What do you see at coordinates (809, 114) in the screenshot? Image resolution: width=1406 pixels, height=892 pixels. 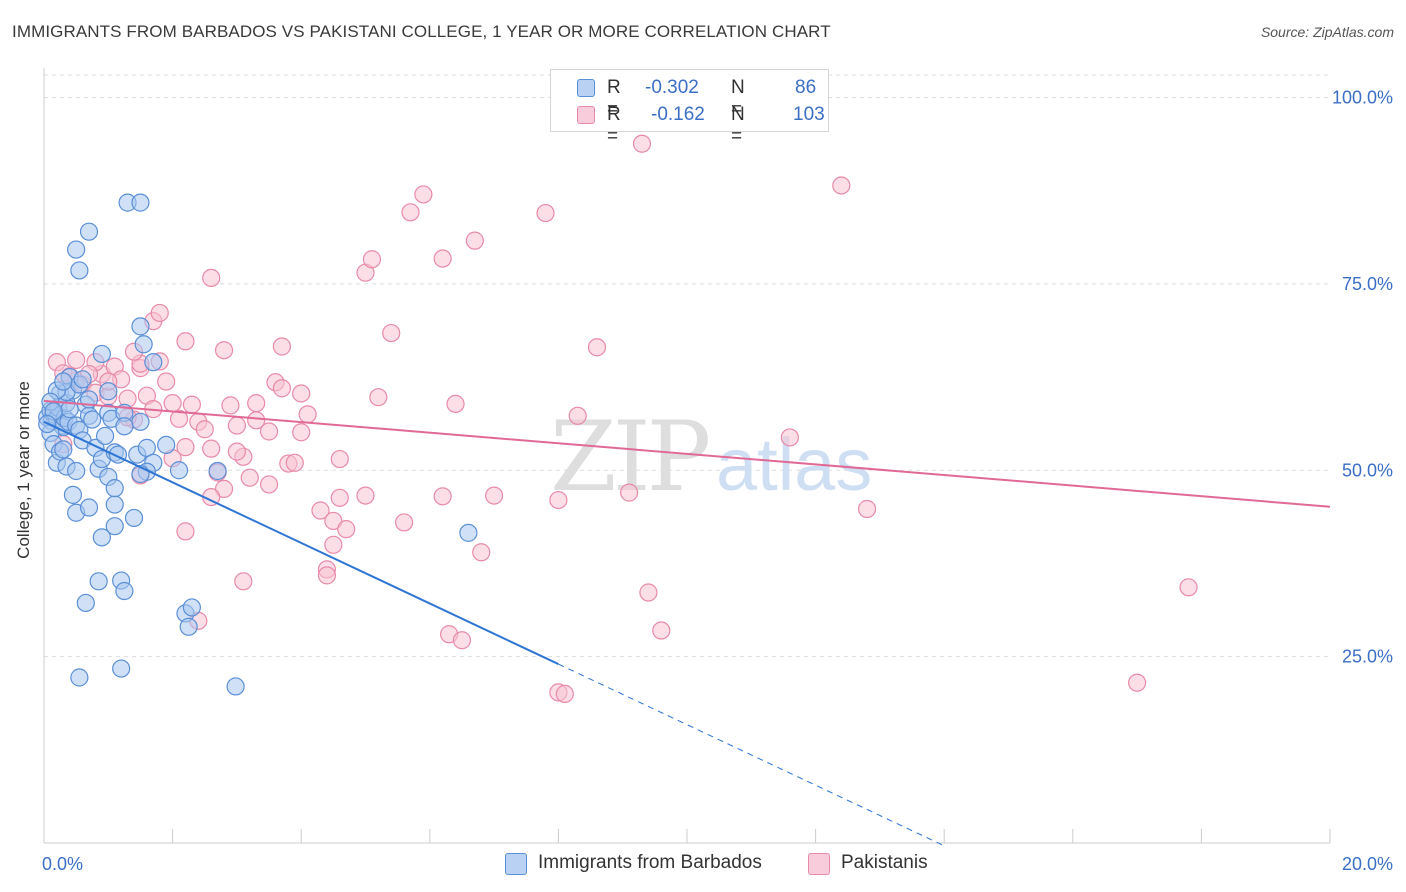 I see `legend-n-value-pakistanis: 103` at bounding box center [809, 114].